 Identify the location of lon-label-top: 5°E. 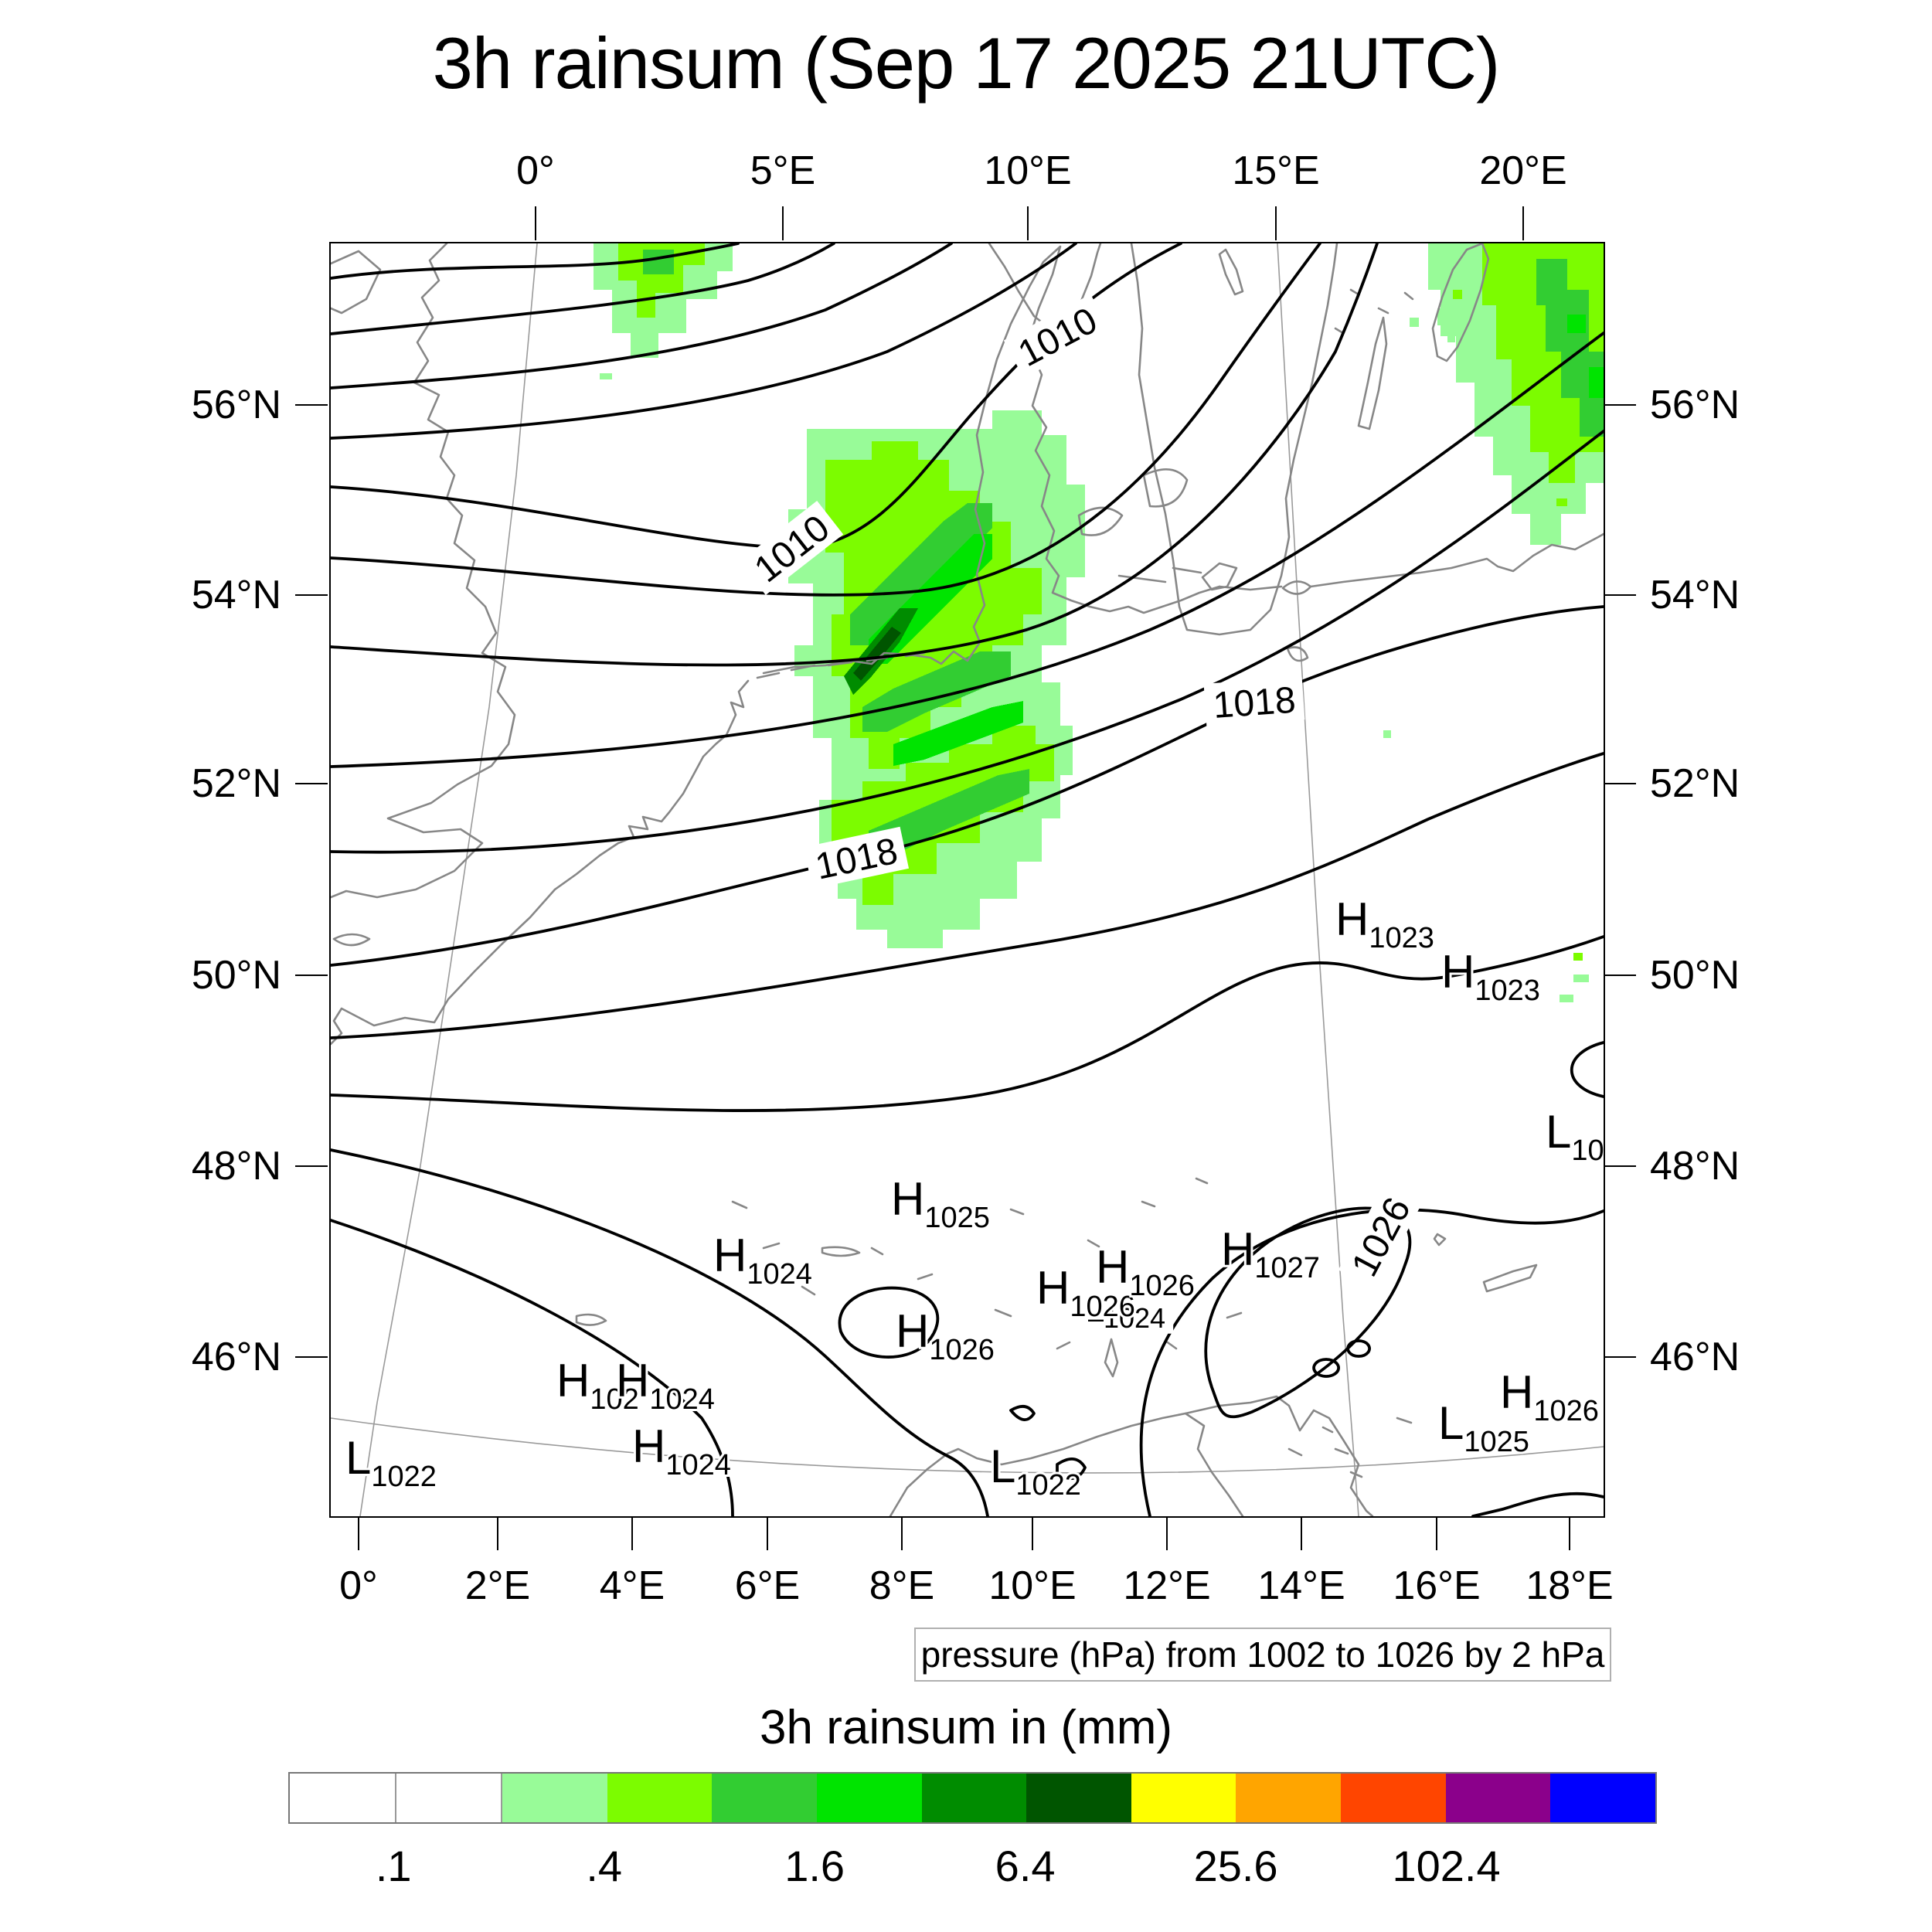
(783, 170).